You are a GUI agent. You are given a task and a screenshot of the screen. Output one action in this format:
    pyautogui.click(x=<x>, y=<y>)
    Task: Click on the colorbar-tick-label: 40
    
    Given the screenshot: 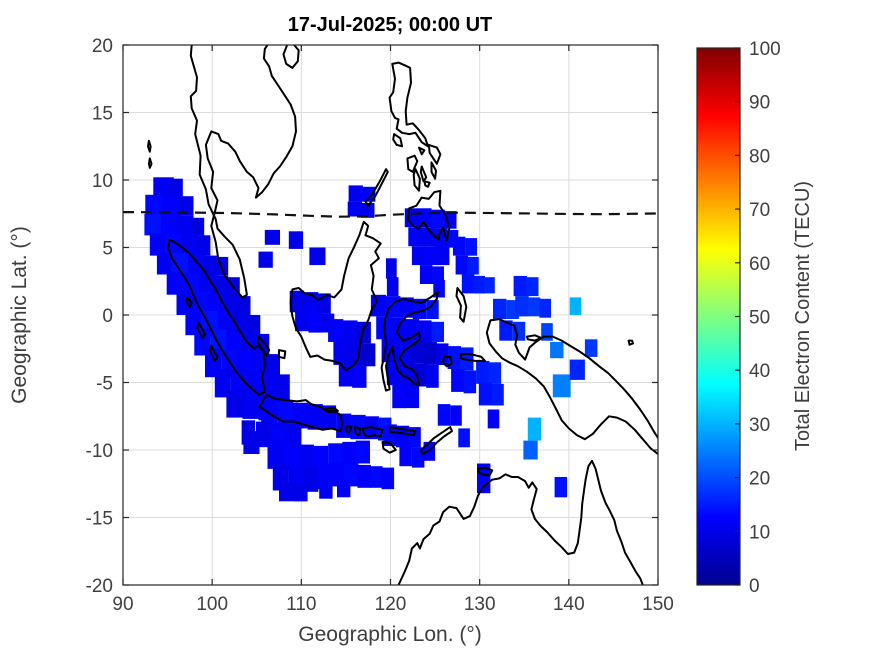 What is the action you would take?
    pyautogui.click(x=759, y=371)
    